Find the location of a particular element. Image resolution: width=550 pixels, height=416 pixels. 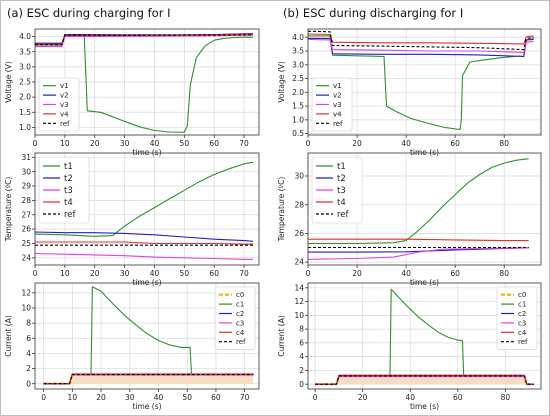

y-tick-label: 2 is located at coordinates (28, 368).